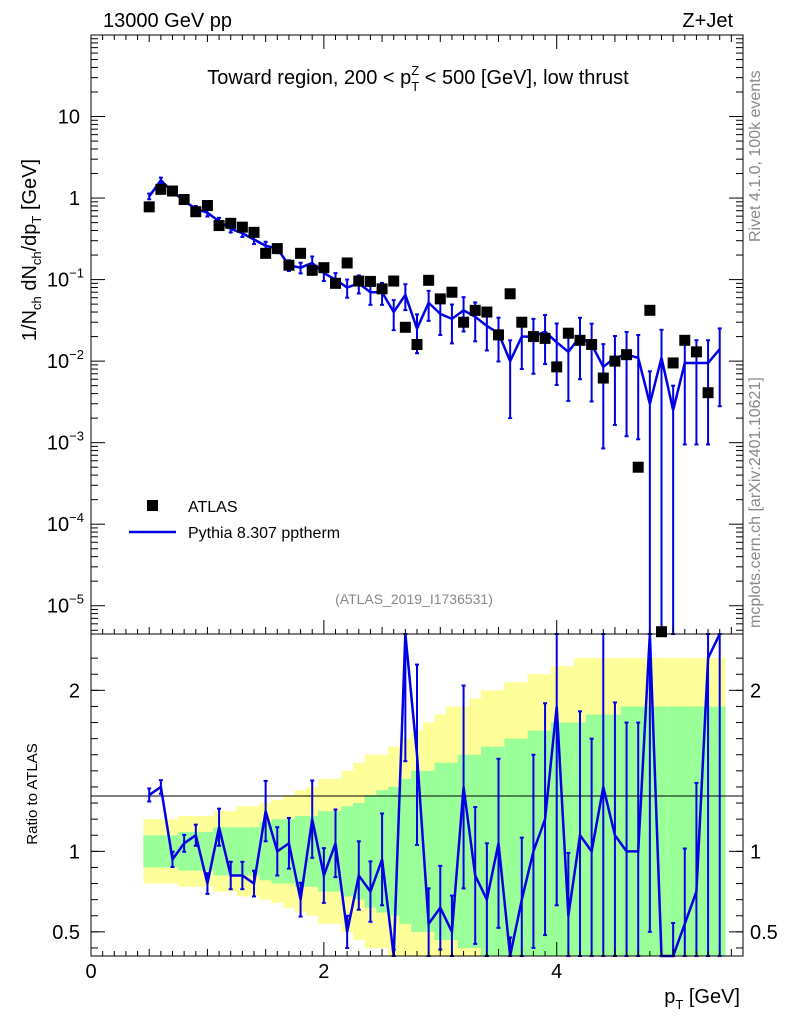 This screenshot has height=1024, width=786. I want to click on ratio-y-tick-label-right: 2, so click(755, 691).